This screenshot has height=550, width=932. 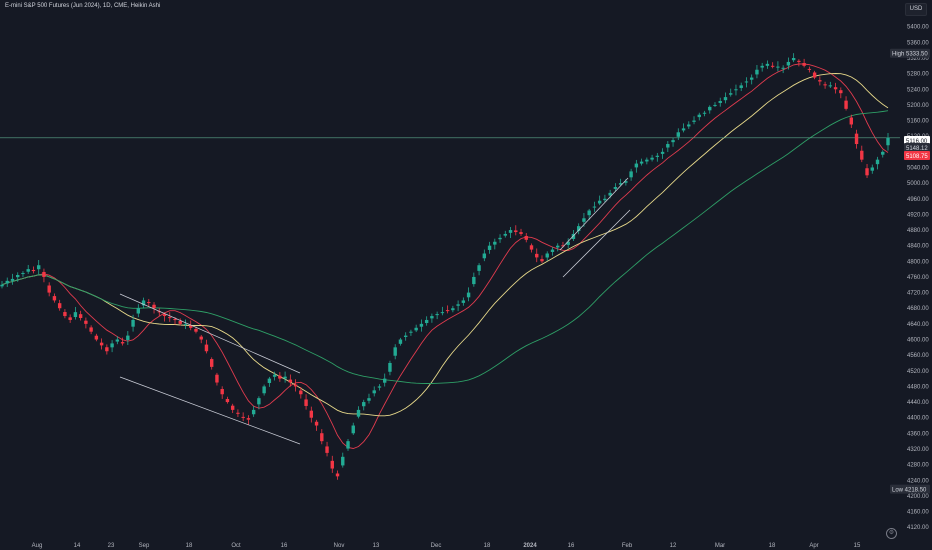 I want to click on y-tick-label: 5360.00, so click(x=918, y=43).